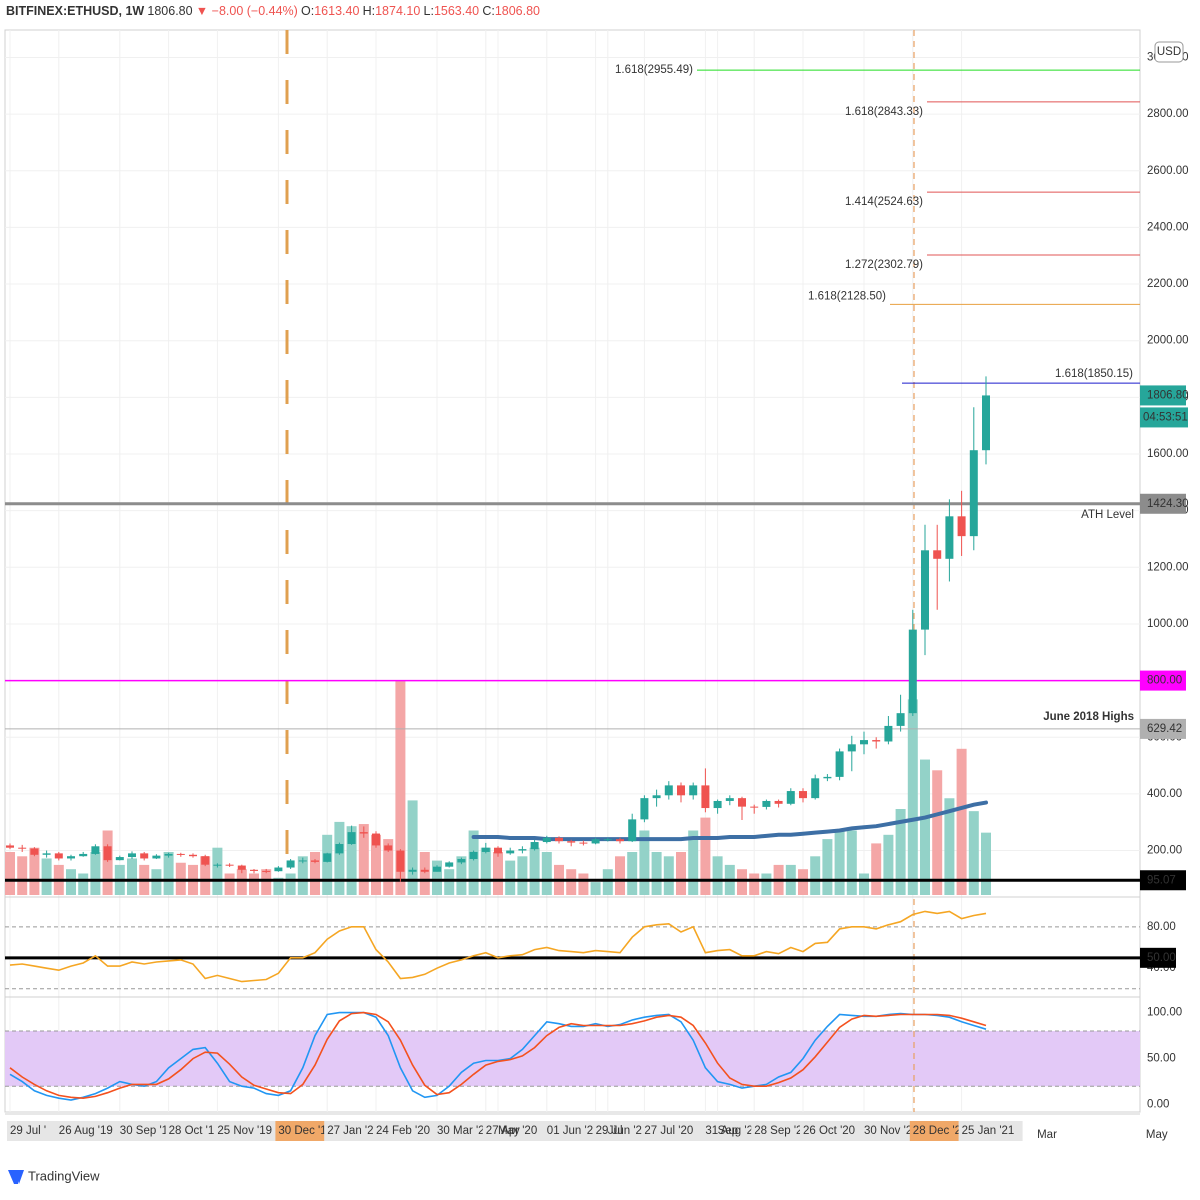 The height and width of the screenshot is (1200, 1200). Describe the element at coordinates (1168, 624) in the screenshot. I see `y-tick-label: 1000.00` at that location.